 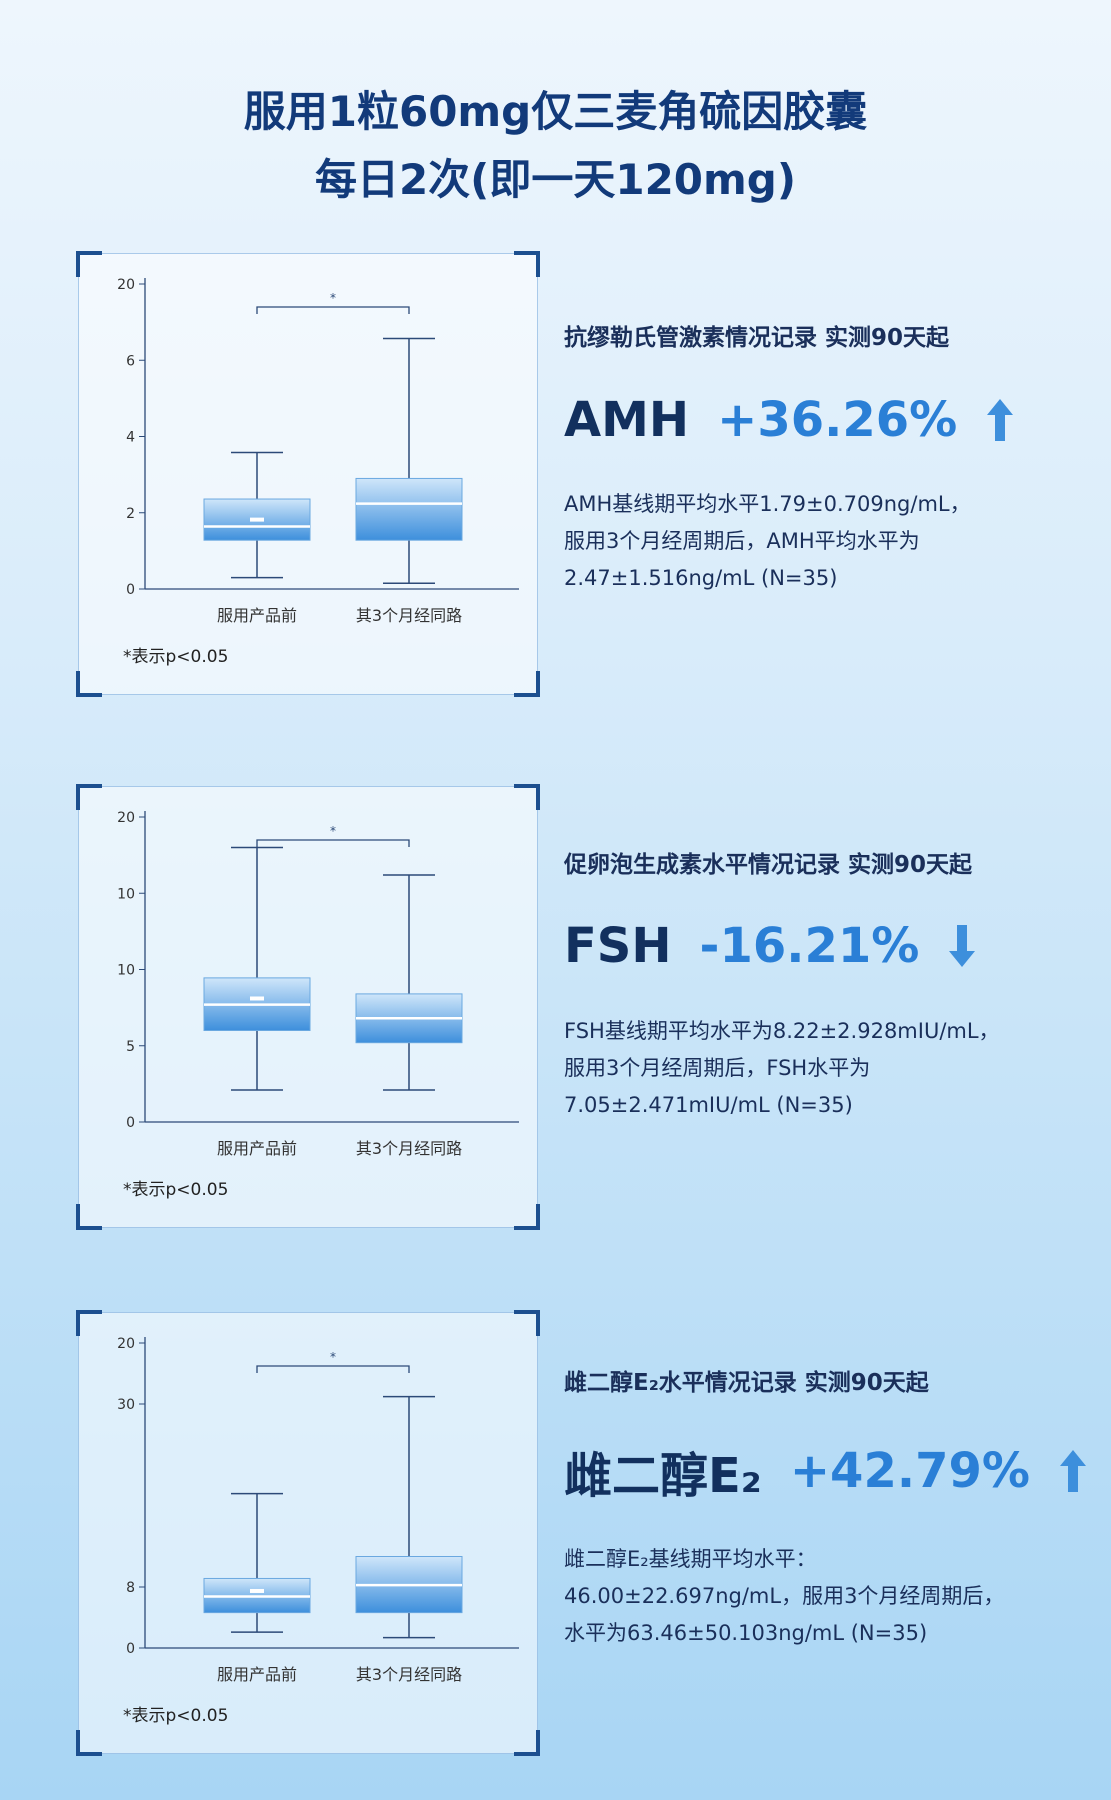 I want to click on metric-line: AMH +36.26%, so click(x=834, y=420).